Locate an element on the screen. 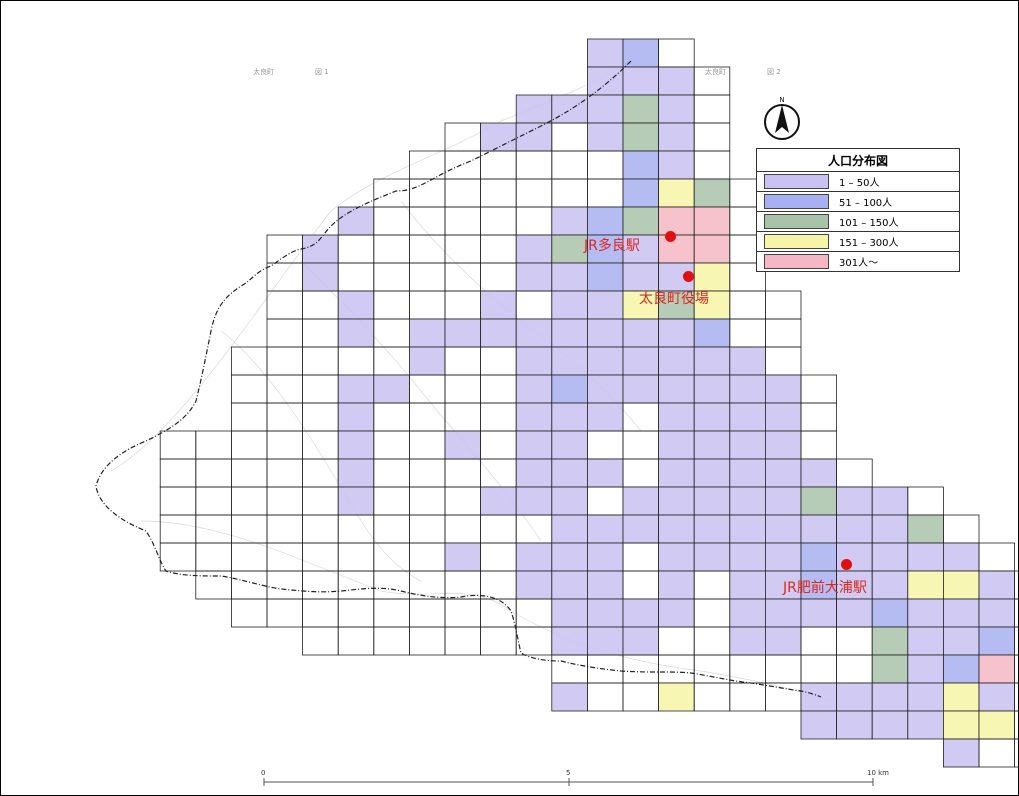  town-office-marker is located at coordinates (688, 276).